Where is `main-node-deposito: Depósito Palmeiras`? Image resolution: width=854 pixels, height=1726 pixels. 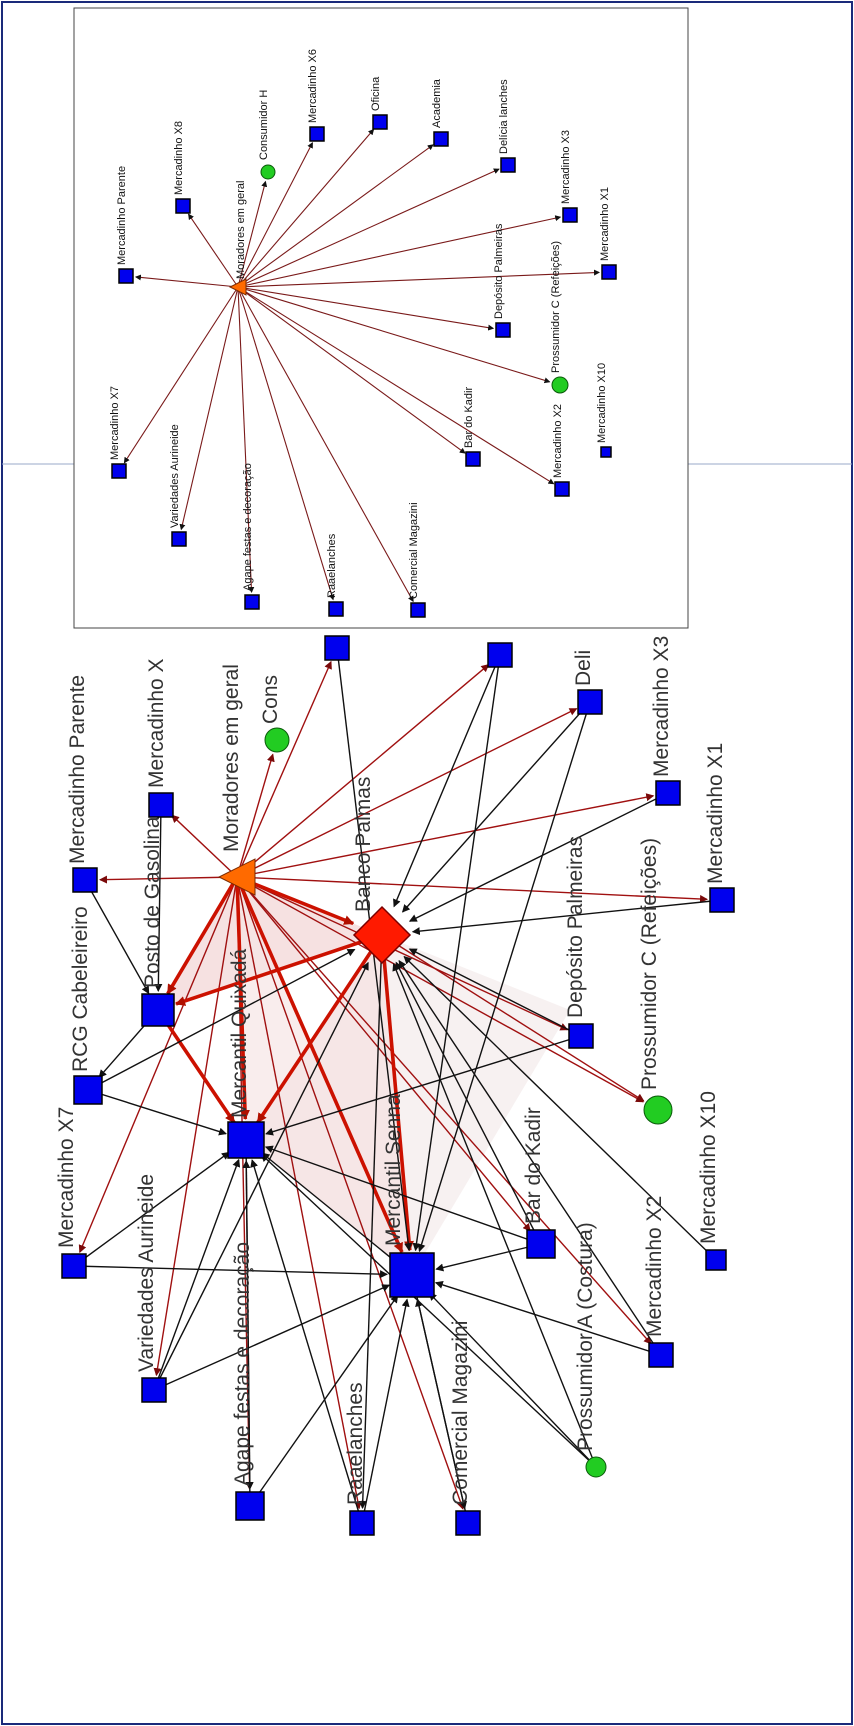
main-node-deposito: Depósito Palmeiras is located at coordinates (579, 942).